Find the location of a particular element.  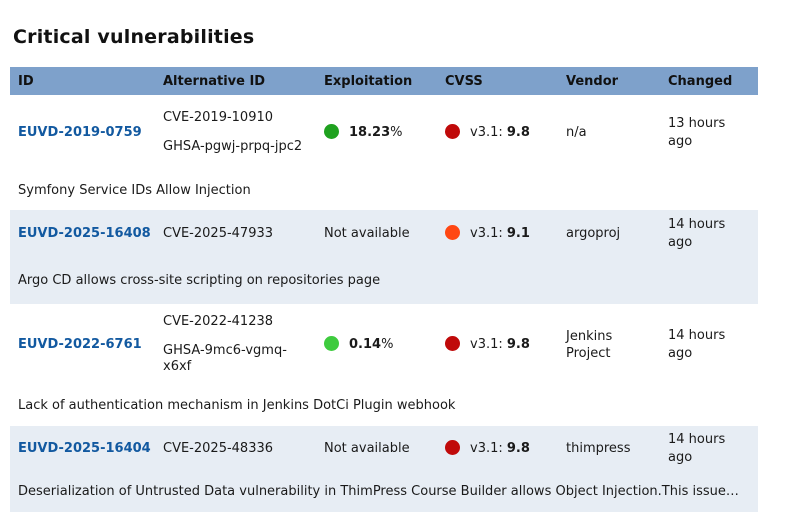

vendor-cell: n/a is located at coordinates (576, 133).